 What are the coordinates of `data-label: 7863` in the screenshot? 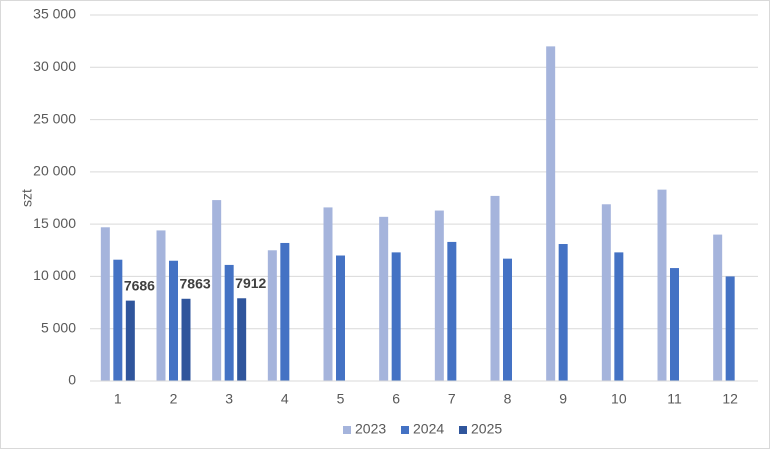 It's located at (195, 283).